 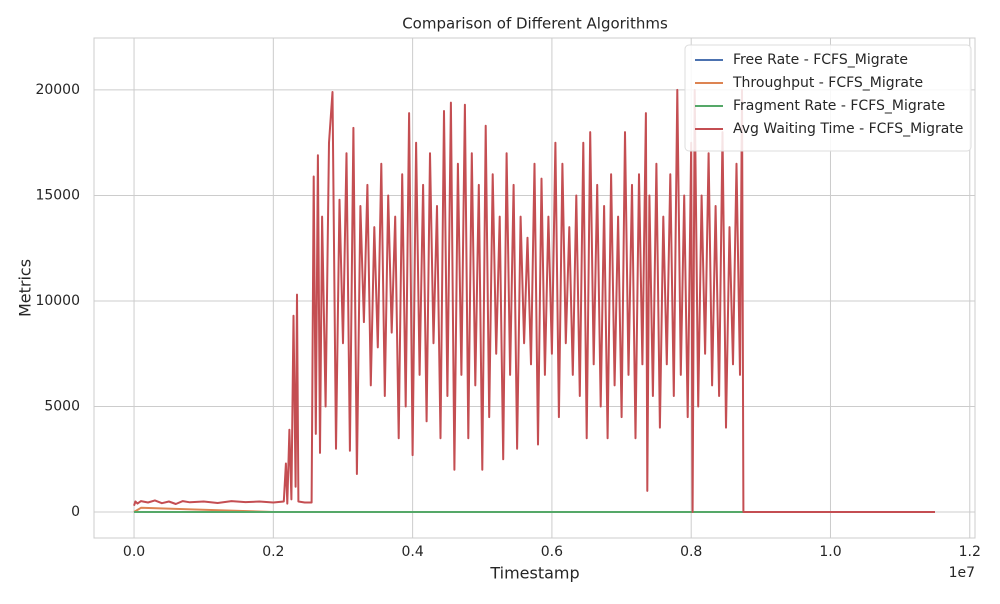 I want to click on x-tick-label: 0.4, so click(x=412, y=552).